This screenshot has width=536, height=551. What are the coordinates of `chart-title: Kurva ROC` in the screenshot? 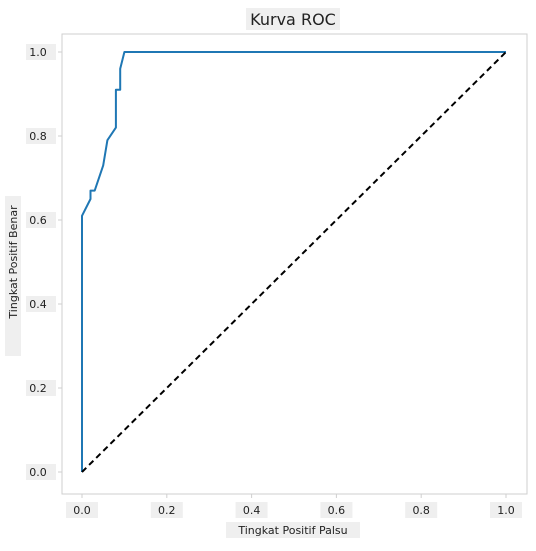 It's located at (293, 19).